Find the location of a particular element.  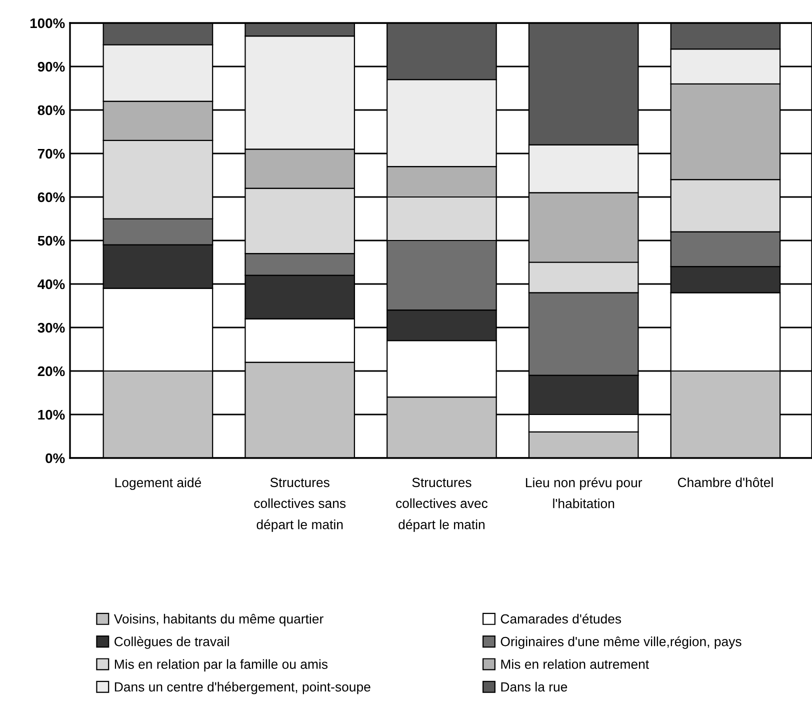

y-tick-label: 90% is located at coordinates (51, 67).